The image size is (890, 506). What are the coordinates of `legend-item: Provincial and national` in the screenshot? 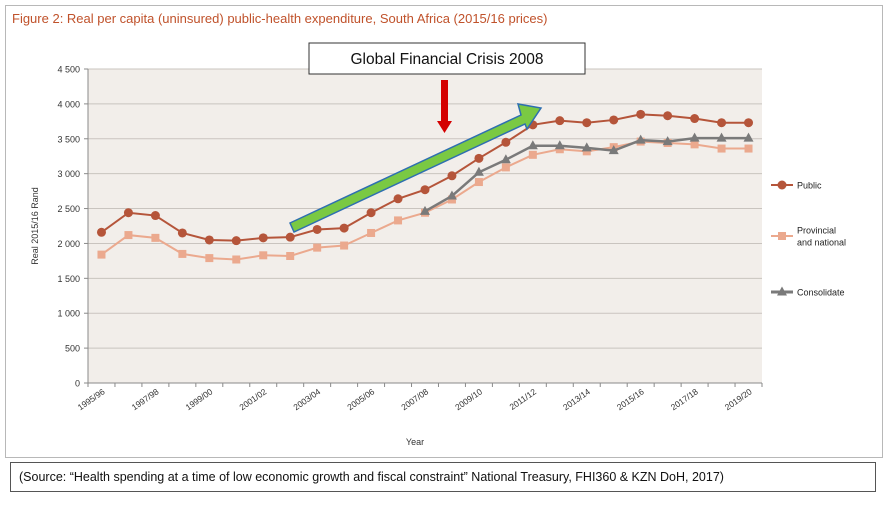 It's located at (808, 237).